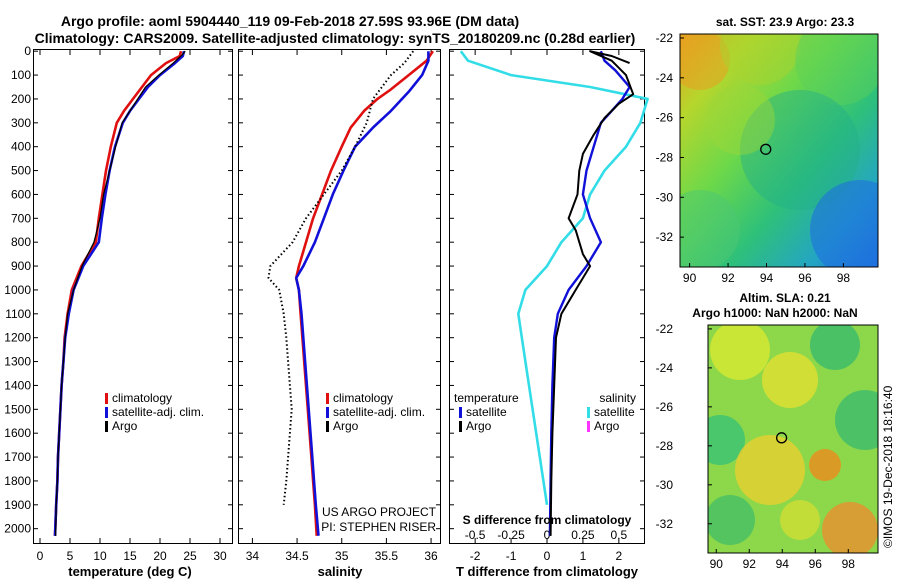 Image resolution: width=900 pixels, height=580 pixels. Describe the element at coordinates (475, 535) in the screenshot. I see `x2-tick-label: -0.5` at that location.